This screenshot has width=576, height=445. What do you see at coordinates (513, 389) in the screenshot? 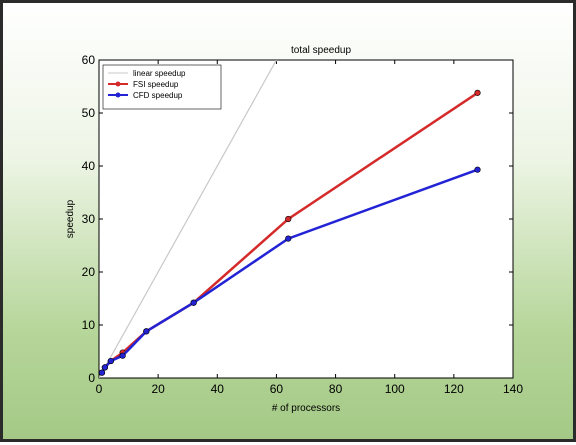
I see `x-tick-label: 140` at bounding box center [513, 389].